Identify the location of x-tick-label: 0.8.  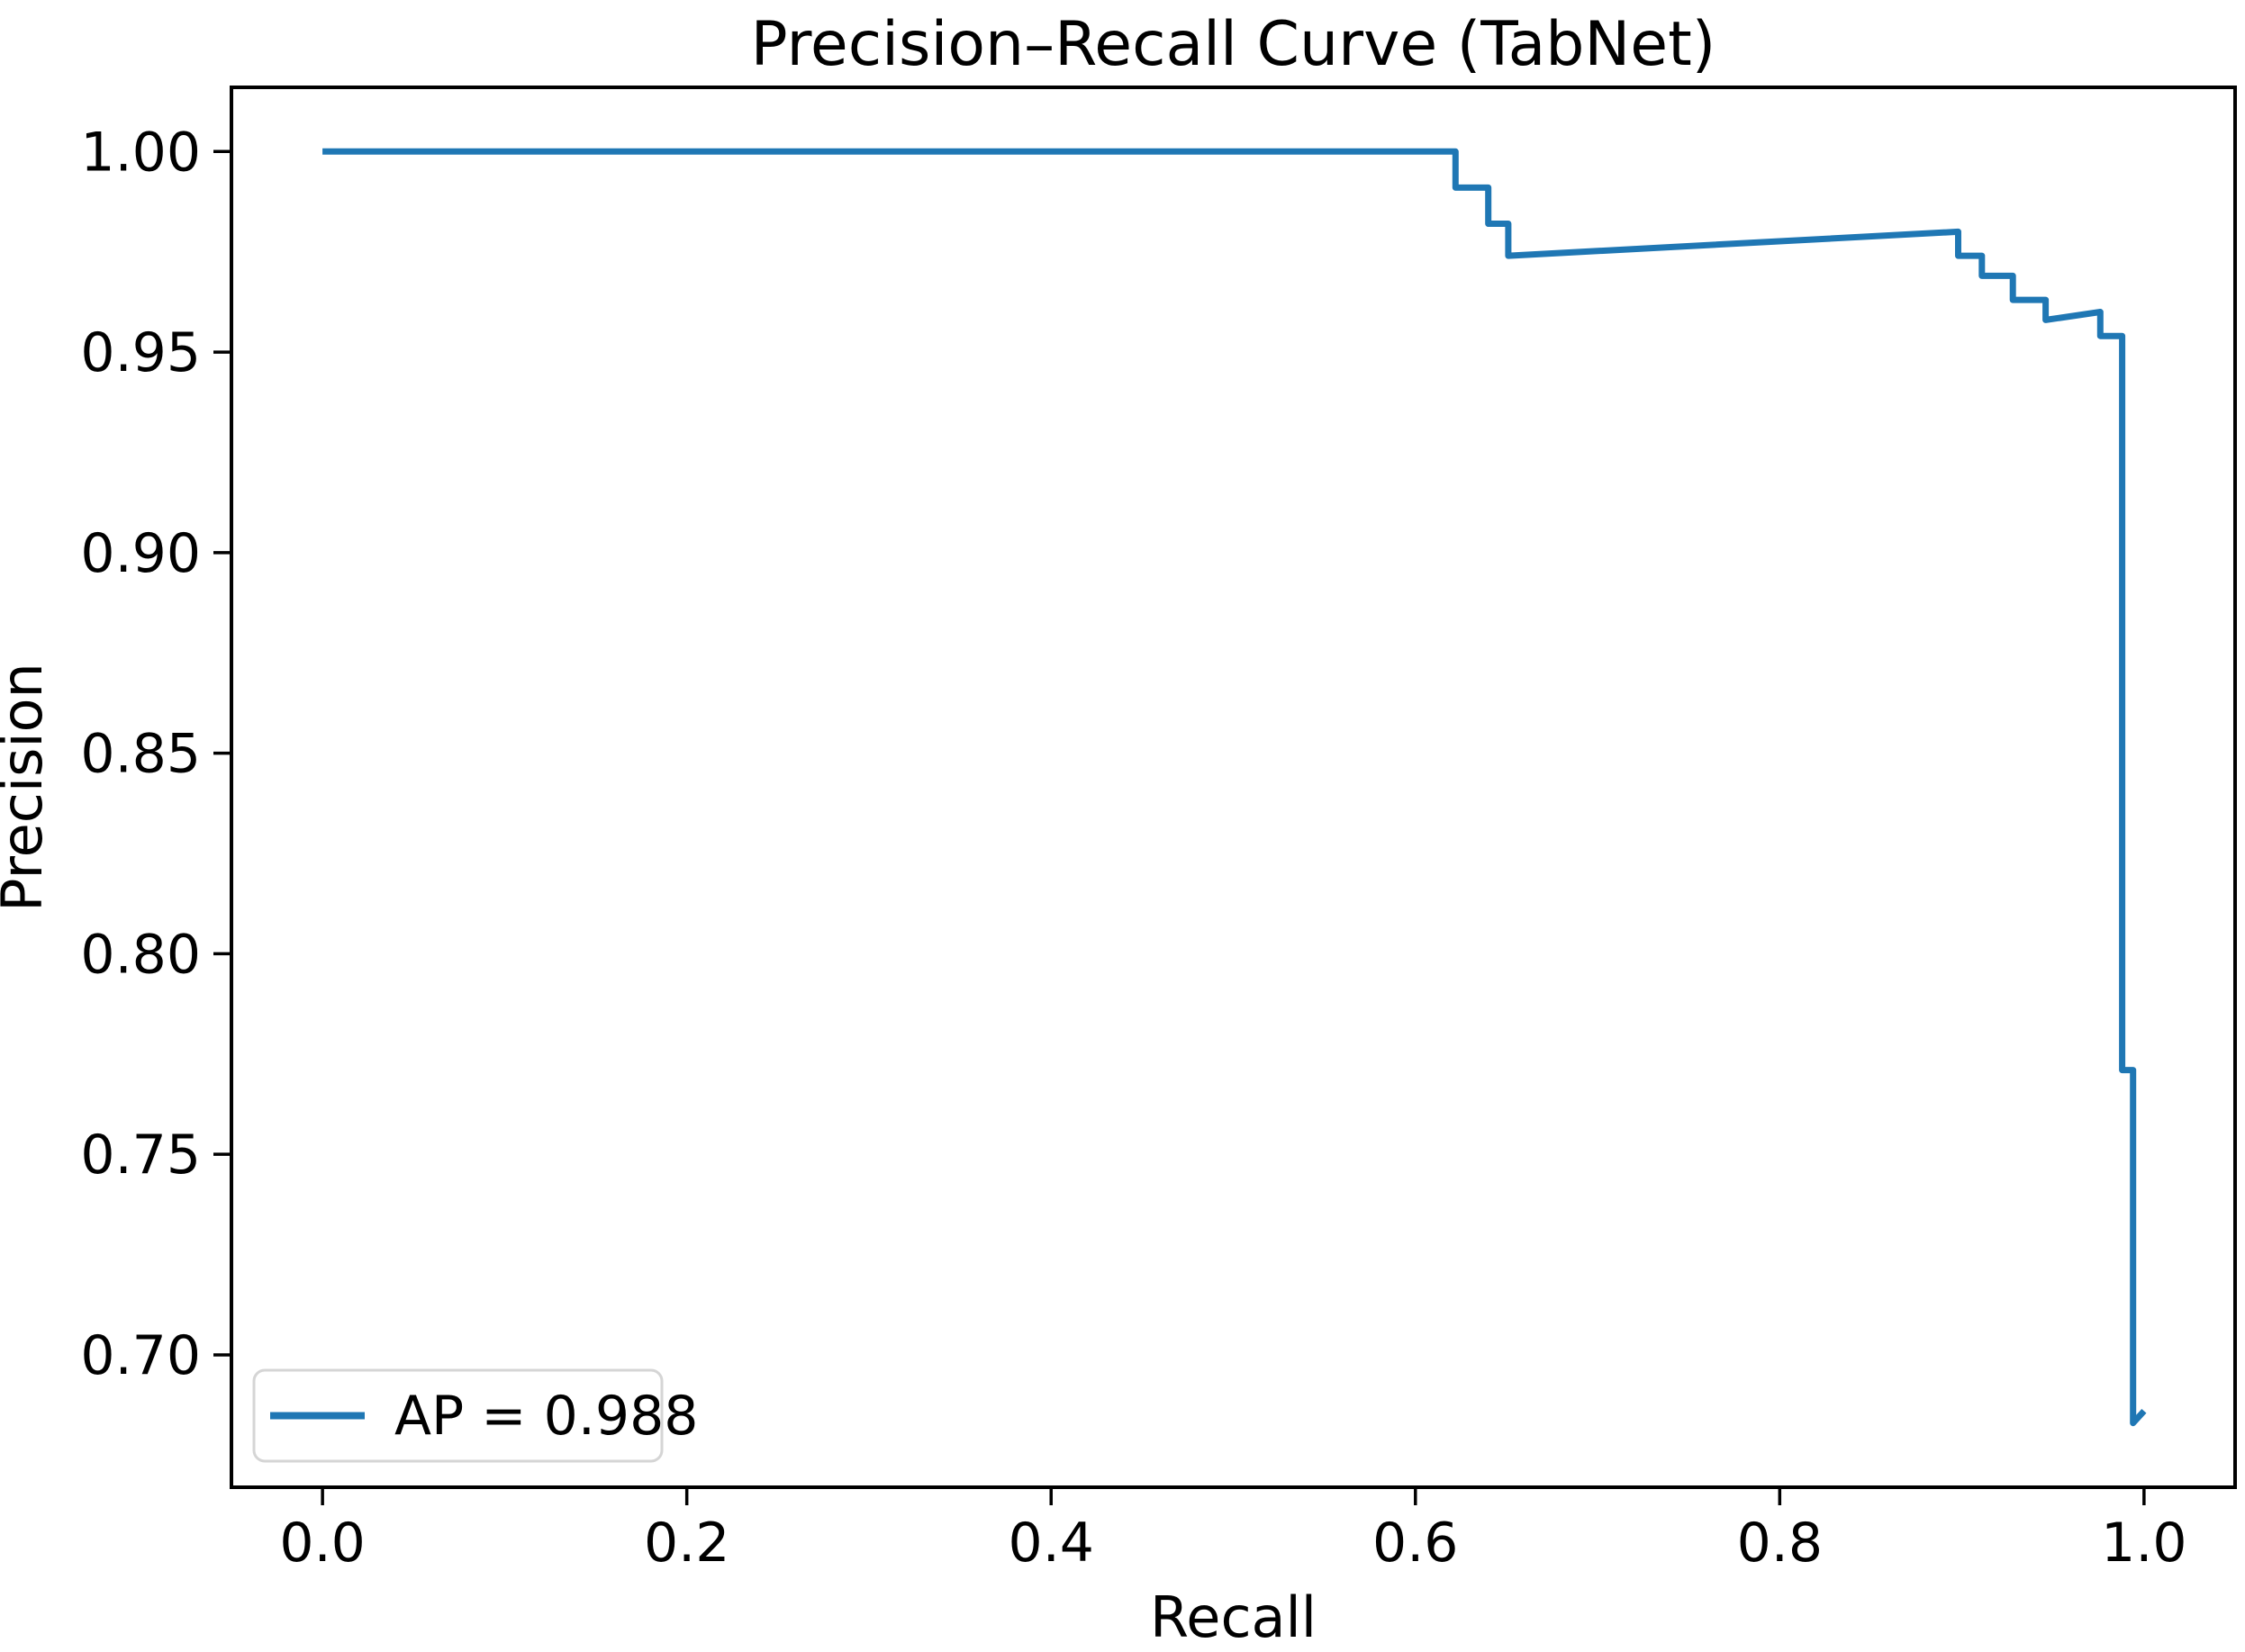
(1780, 1543).